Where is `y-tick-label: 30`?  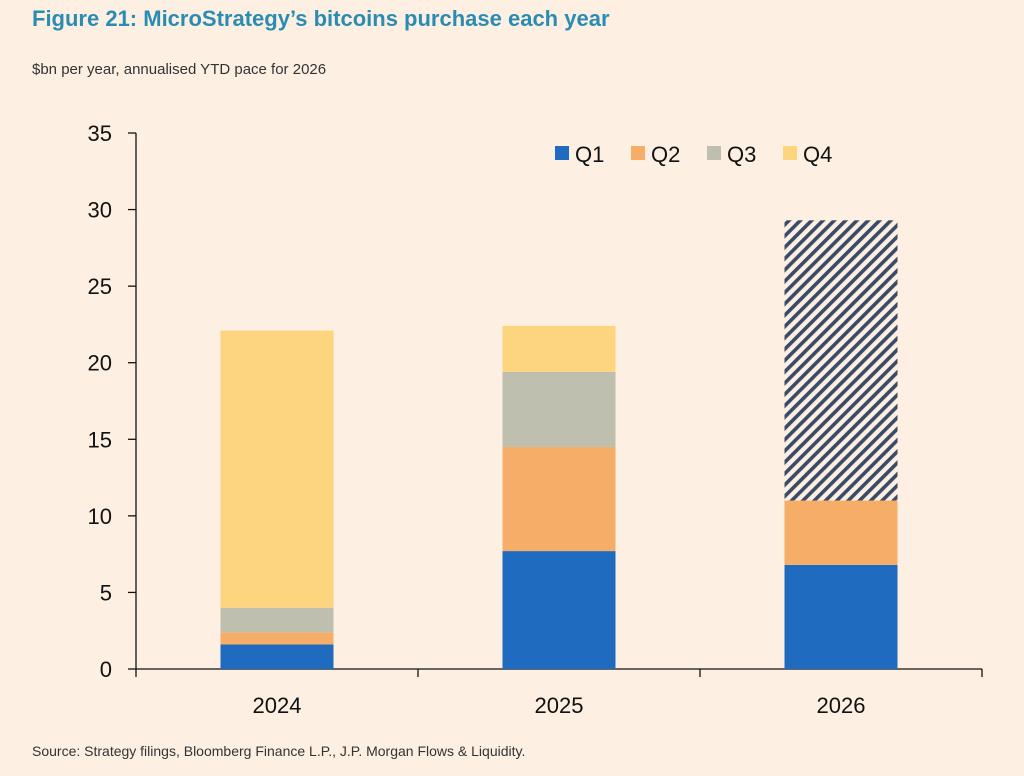
y-tick-label: 30 is located at coordinates (100, 210).